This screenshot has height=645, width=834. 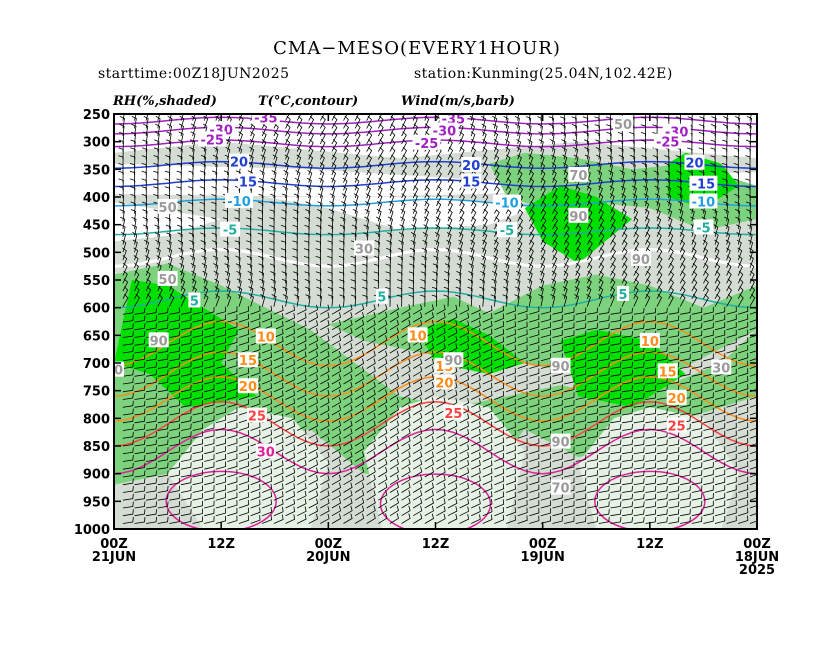 I want to click on wind-barb-2006, so click(x=429, y=394).